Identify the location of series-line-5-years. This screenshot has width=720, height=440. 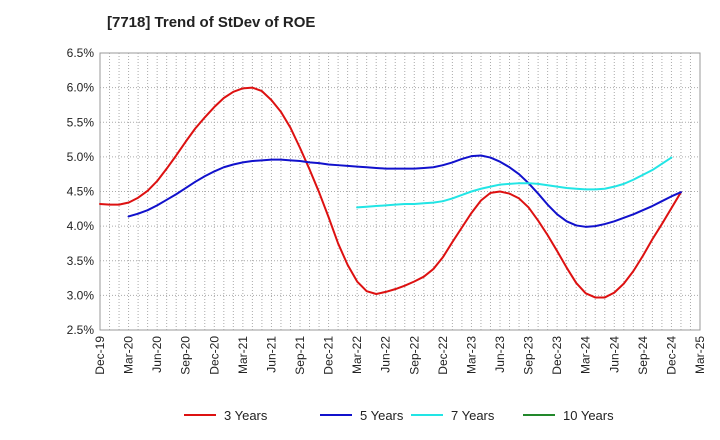
(404, 191).